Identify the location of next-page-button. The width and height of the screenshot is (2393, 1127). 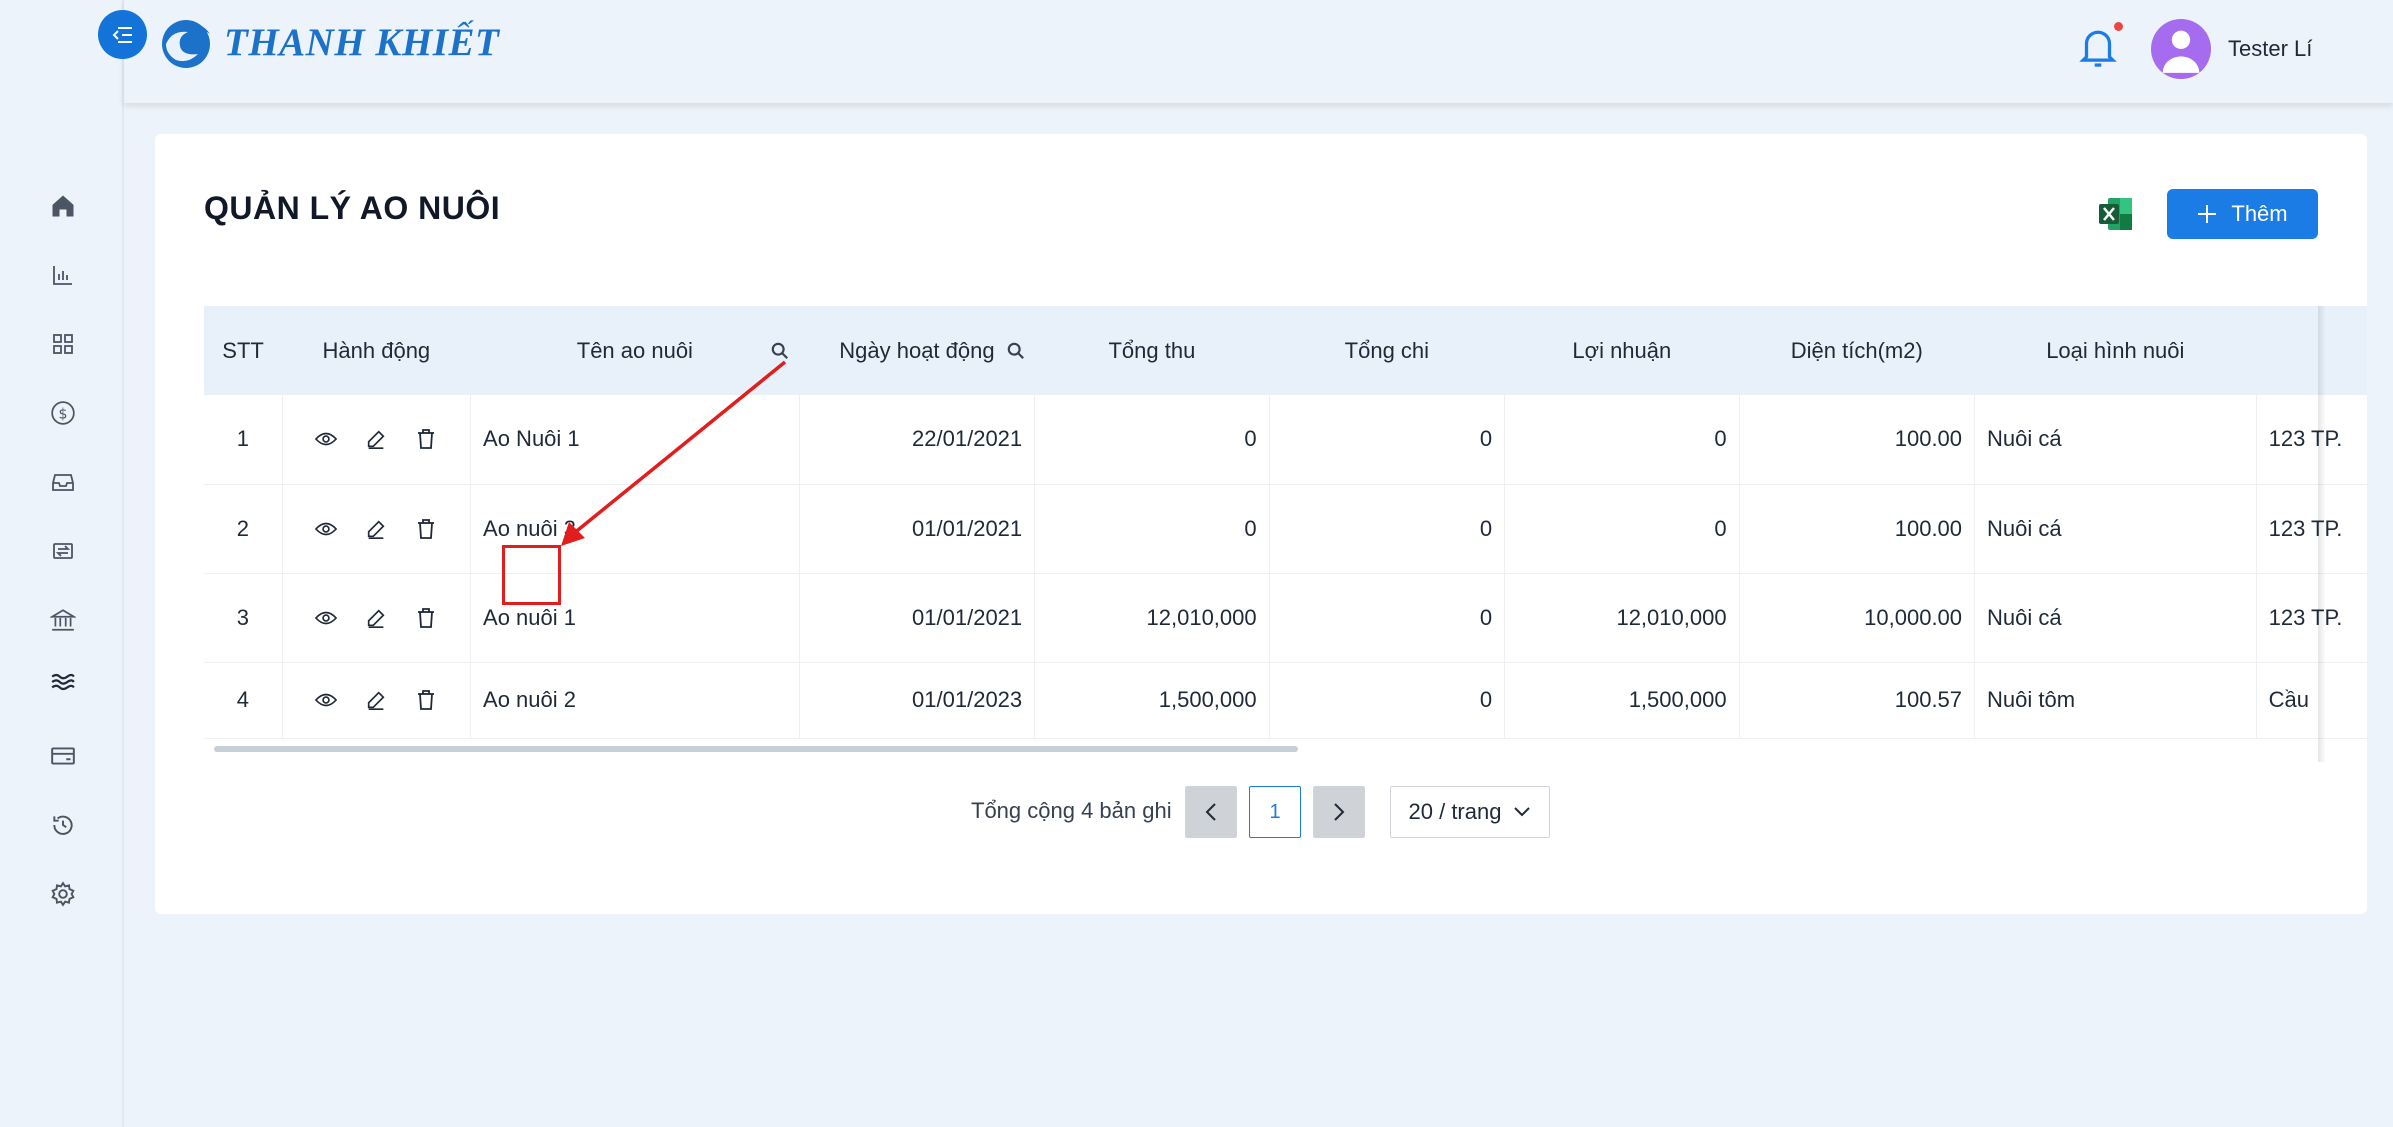
(1339, 812).